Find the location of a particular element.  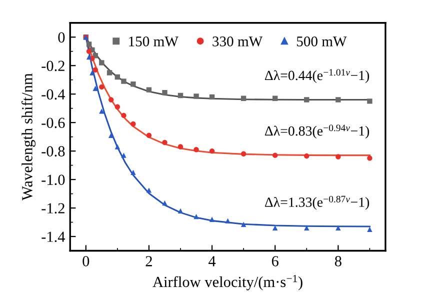

legend-label: 500 mW is located at coordinates (321, 41).